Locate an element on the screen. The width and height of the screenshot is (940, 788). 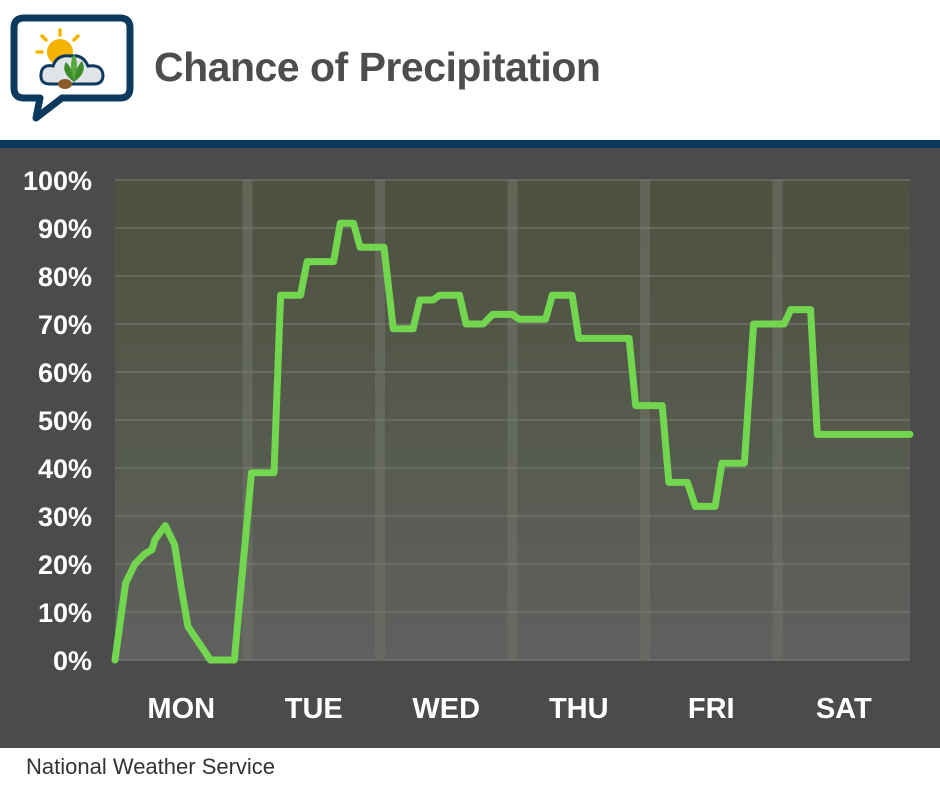
y-tick-label: 70% is located at coordinates (65, 325).